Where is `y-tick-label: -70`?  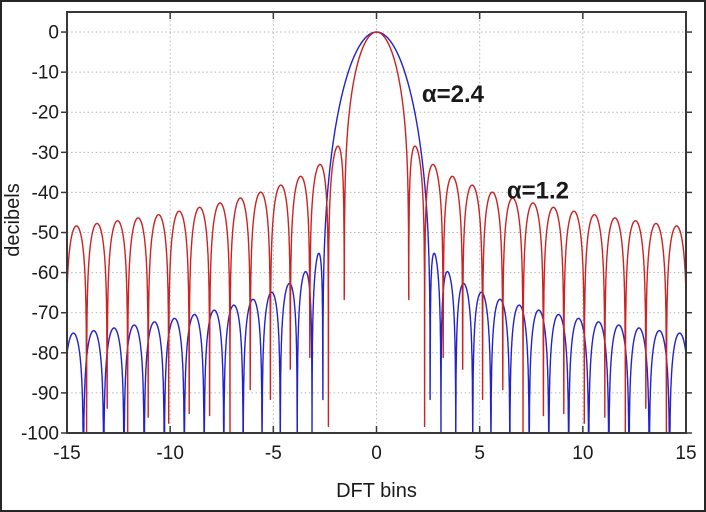 y-tick-label: -70 is located at coordinates (45, 313).